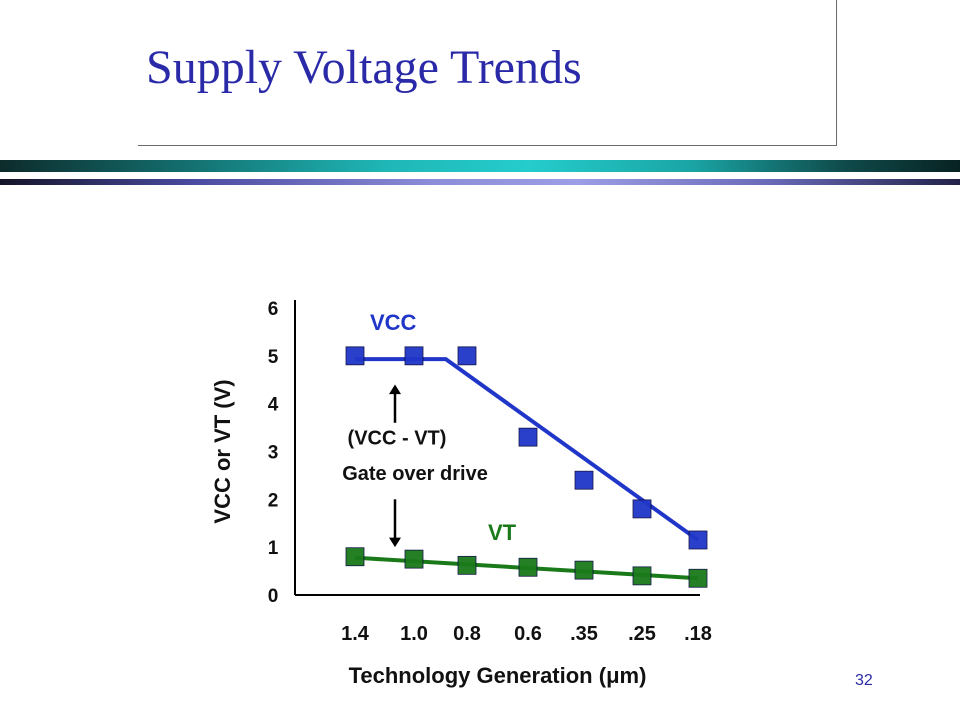 This screenshot has width=960, height=720. Describe the element at coordinates (395, 389) in the screenshot. I see `arrow-up-head` at that location.